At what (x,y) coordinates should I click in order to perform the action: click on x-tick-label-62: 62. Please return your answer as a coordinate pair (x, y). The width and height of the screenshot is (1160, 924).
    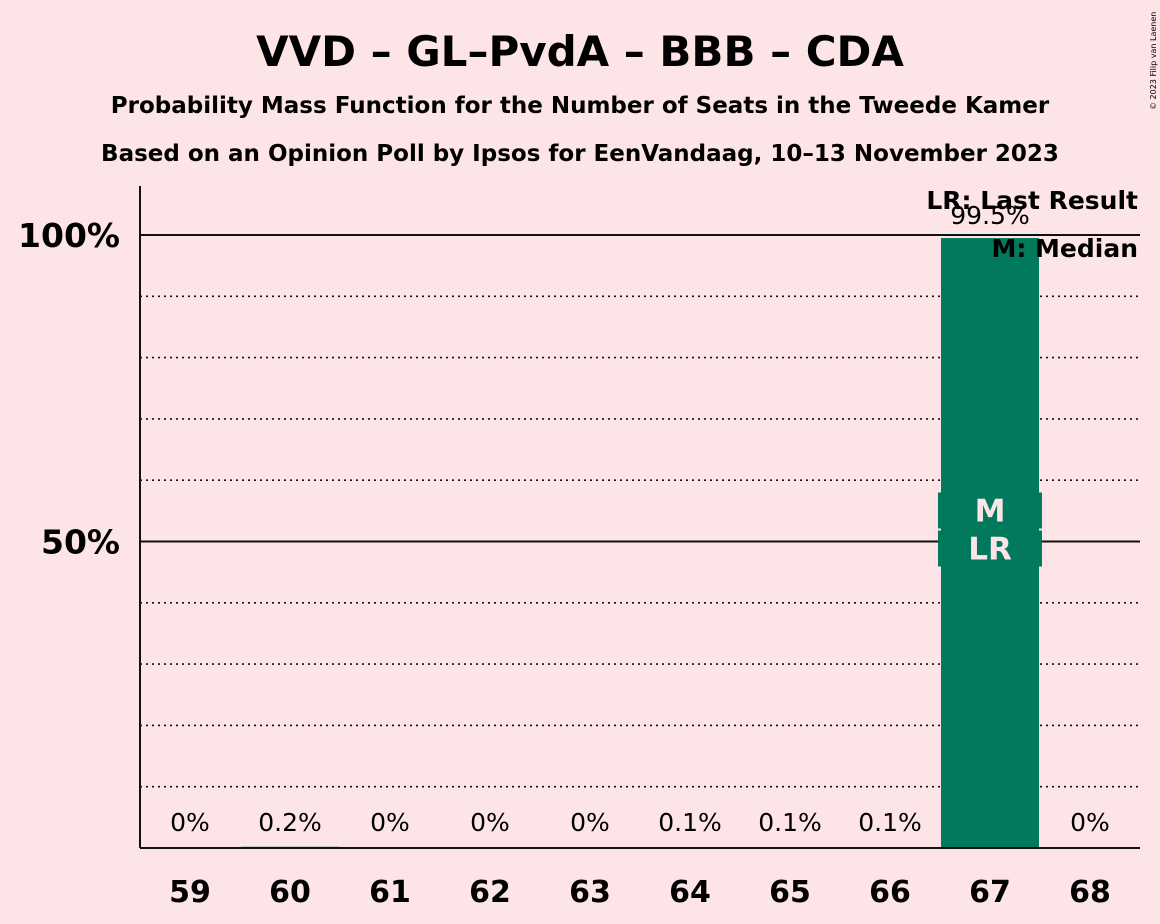
    Looking at the image, I should click on (490, 892).